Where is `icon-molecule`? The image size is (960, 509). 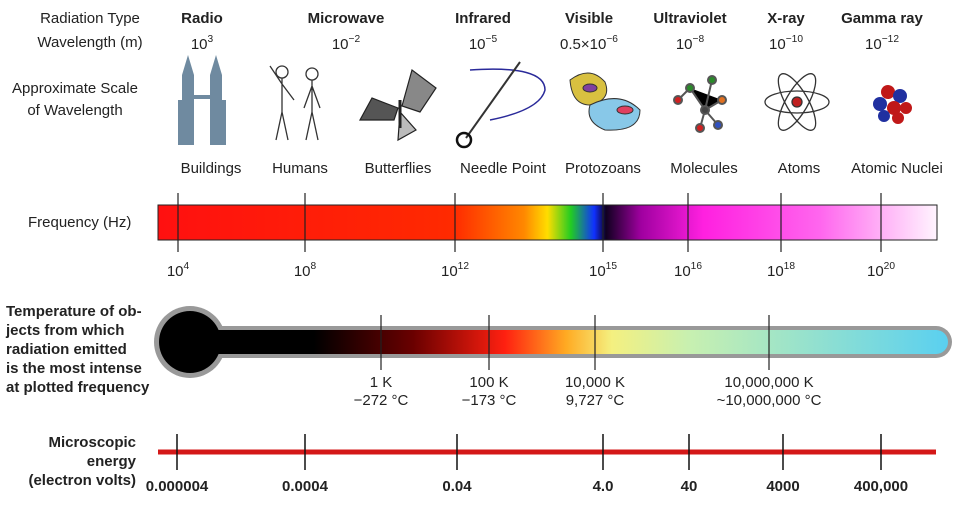 icon-molecule is located at coordinates (700, 104).